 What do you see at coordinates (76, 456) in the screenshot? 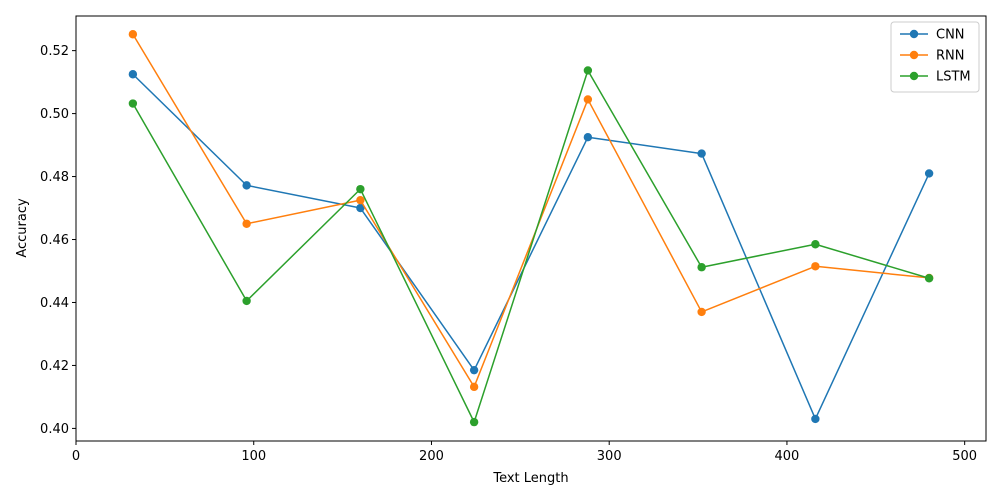
I see `x-tick-label: 0` at bounding box center [76, 456].